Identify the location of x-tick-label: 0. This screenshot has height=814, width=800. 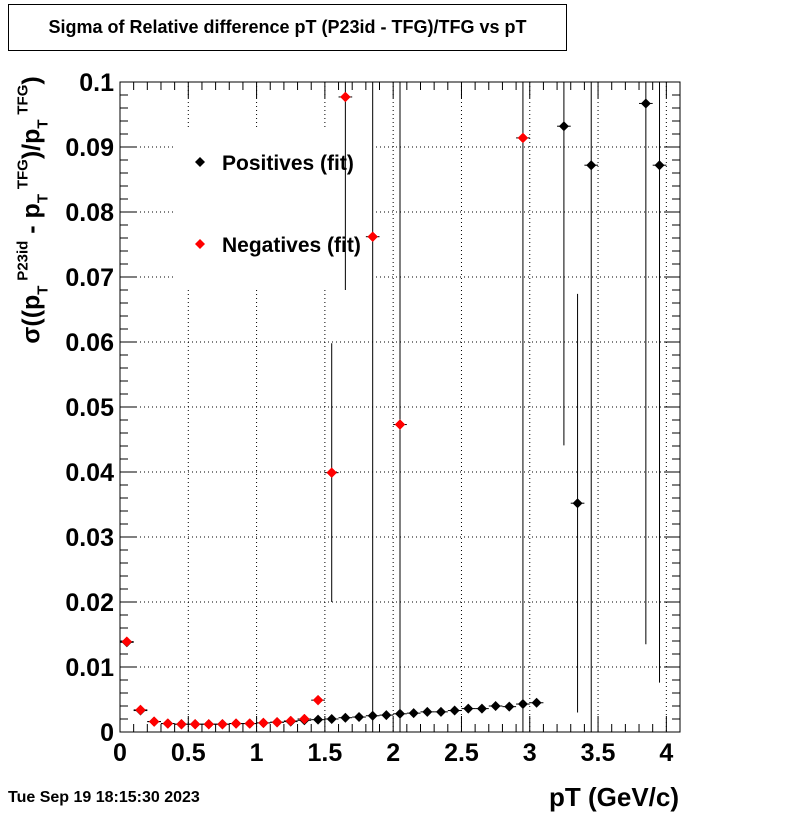
(120, 753).